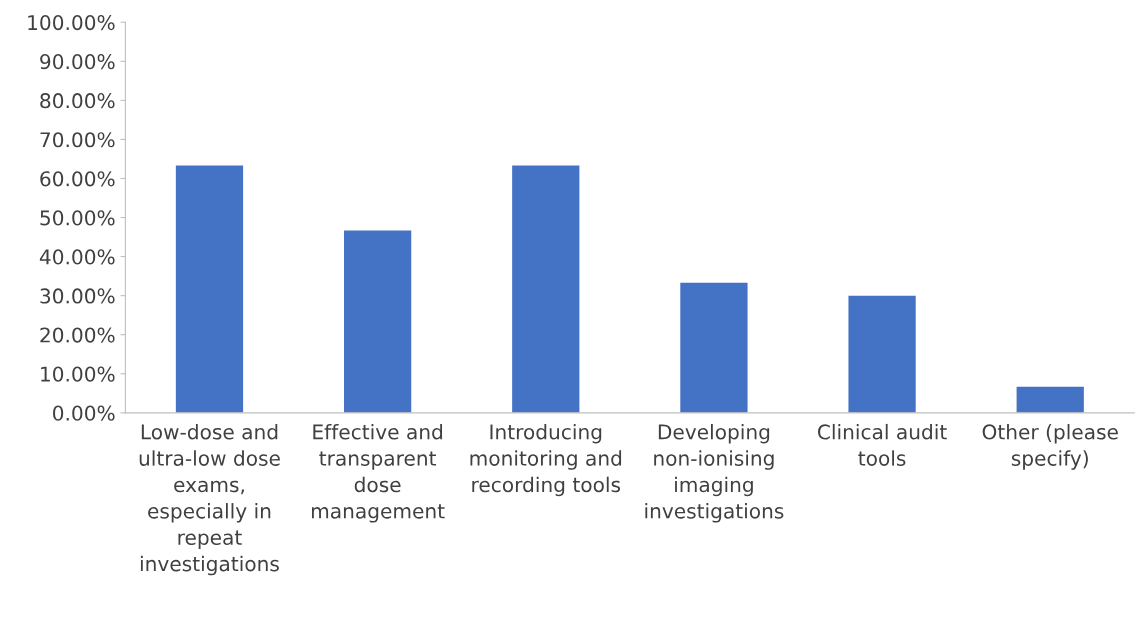  I want to click on y-tick-label: 20.00%, so click(77, 335).